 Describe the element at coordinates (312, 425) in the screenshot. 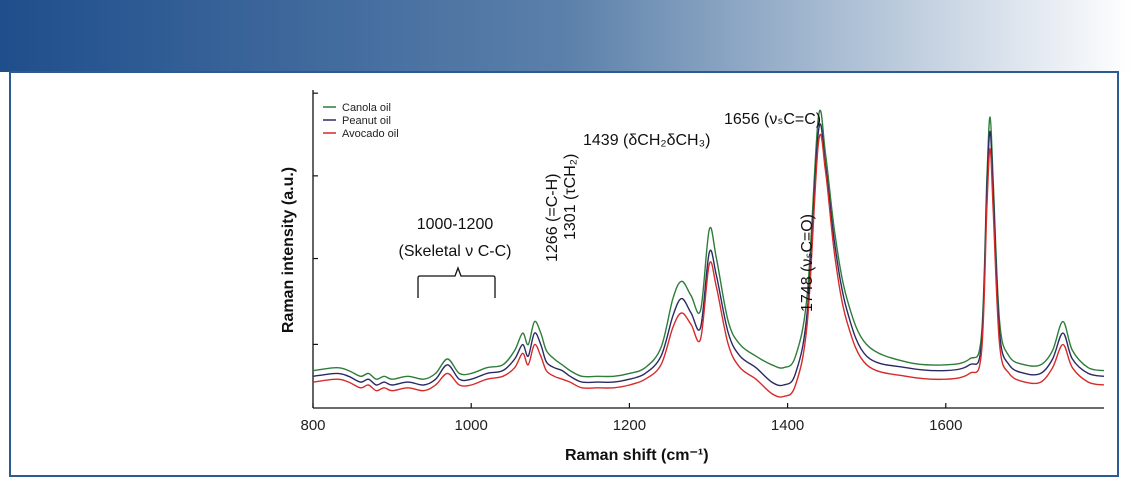

I see `x-tick-label: 800` at that location.